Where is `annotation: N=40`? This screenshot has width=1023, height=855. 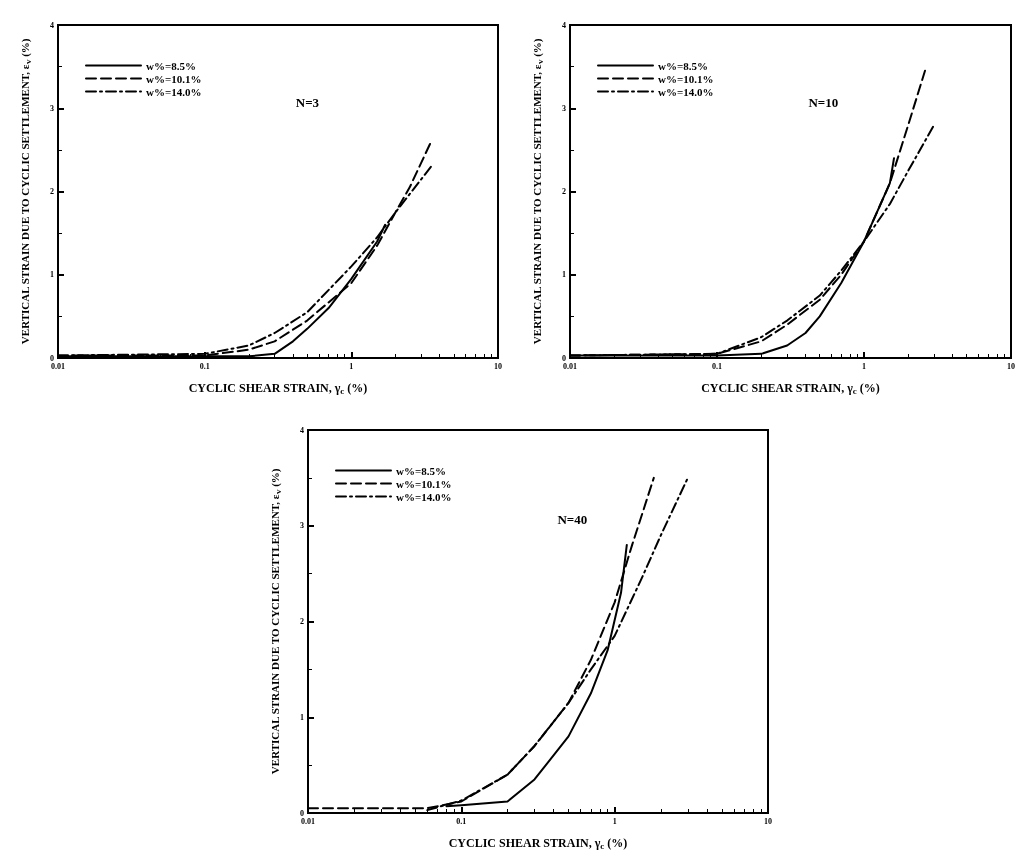 annotation: N=40 is located at coordinates (572, 519).